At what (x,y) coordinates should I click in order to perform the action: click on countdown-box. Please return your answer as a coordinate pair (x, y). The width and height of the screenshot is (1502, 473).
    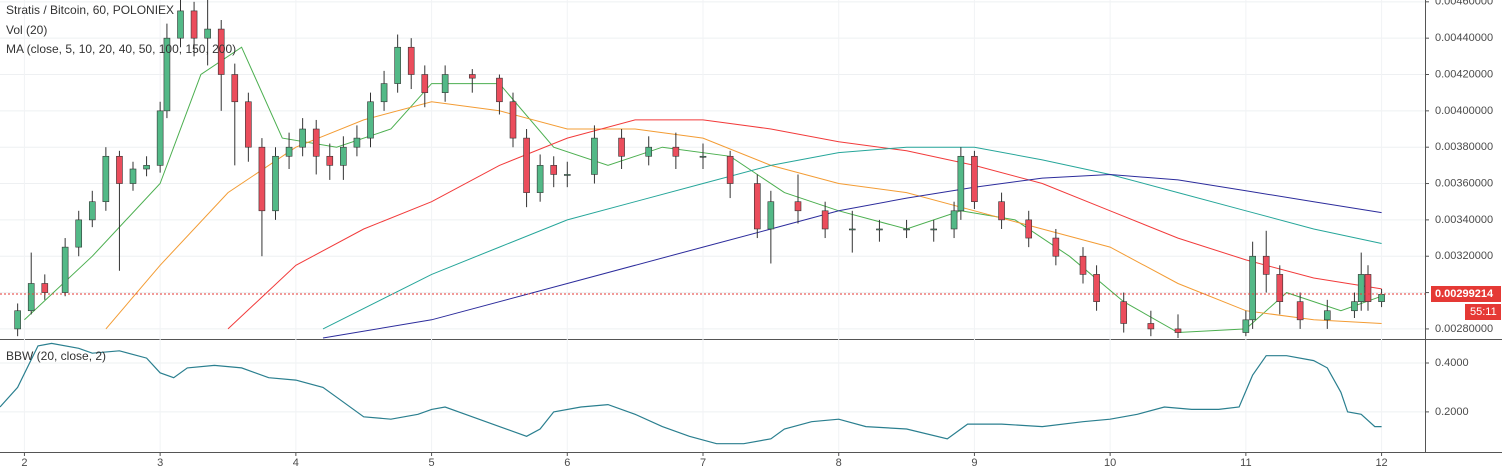
    Looking at the image, I should click on (1483, 311).